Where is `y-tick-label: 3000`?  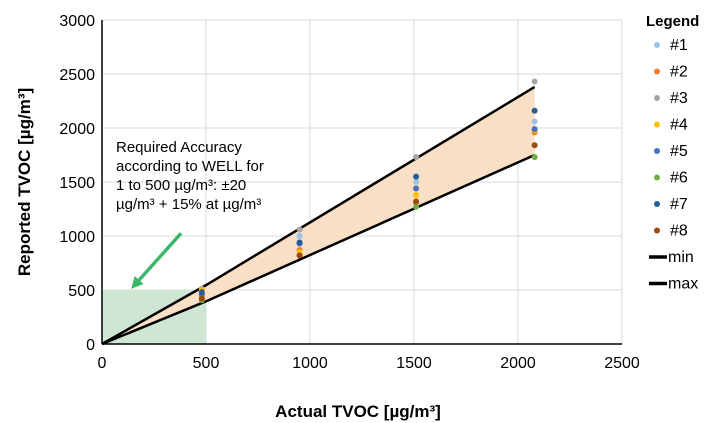
y-tick-label: 3000 is located at coordinates (77, 21).